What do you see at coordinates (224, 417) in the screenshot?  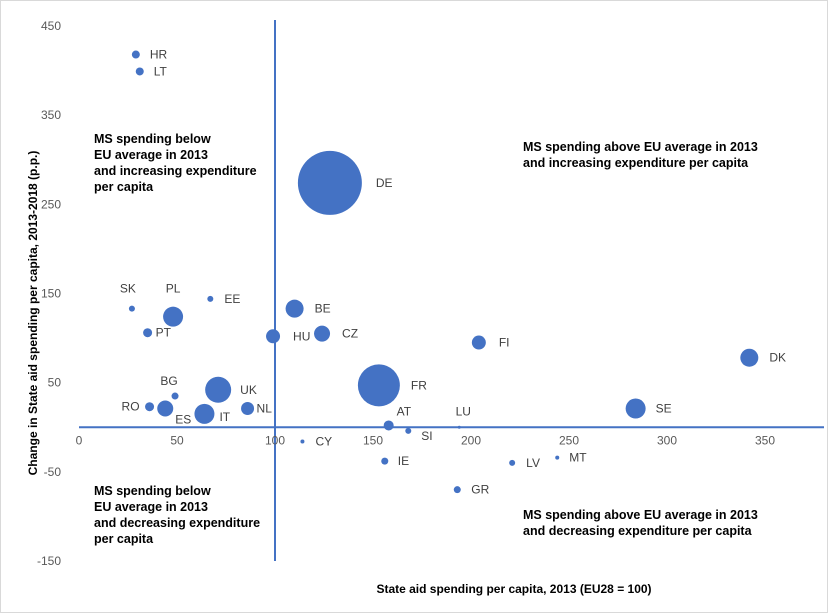 I see `point-label-it: IT` at bounding box center [224, 417].